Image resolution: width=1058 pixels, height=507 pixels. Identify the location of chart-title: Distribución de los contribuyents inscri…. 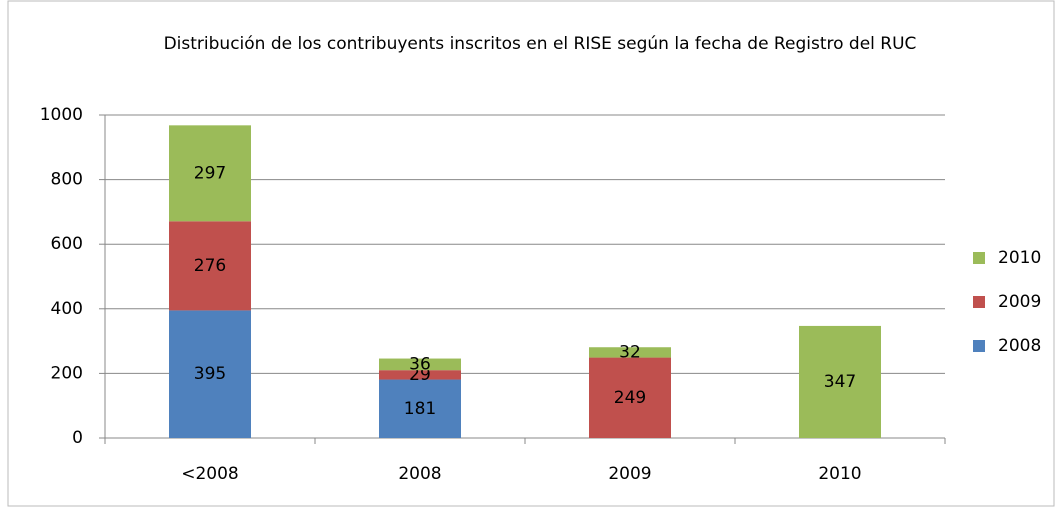
(540, 44).